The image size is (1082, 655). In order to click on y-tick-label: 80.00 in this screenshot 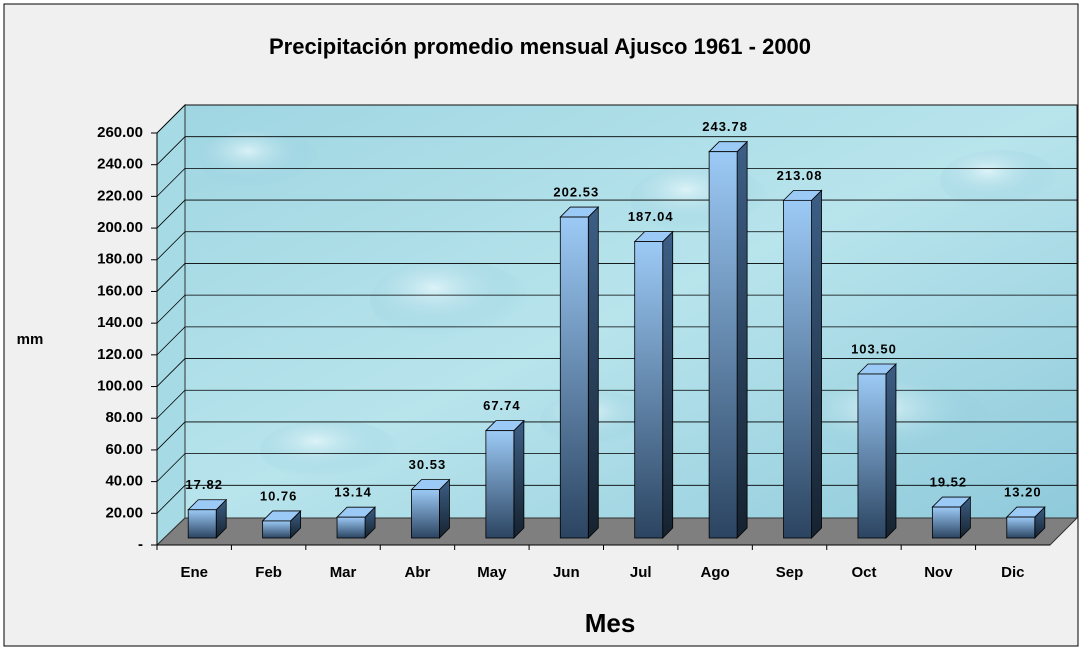, I will do `click(124, 417)`.